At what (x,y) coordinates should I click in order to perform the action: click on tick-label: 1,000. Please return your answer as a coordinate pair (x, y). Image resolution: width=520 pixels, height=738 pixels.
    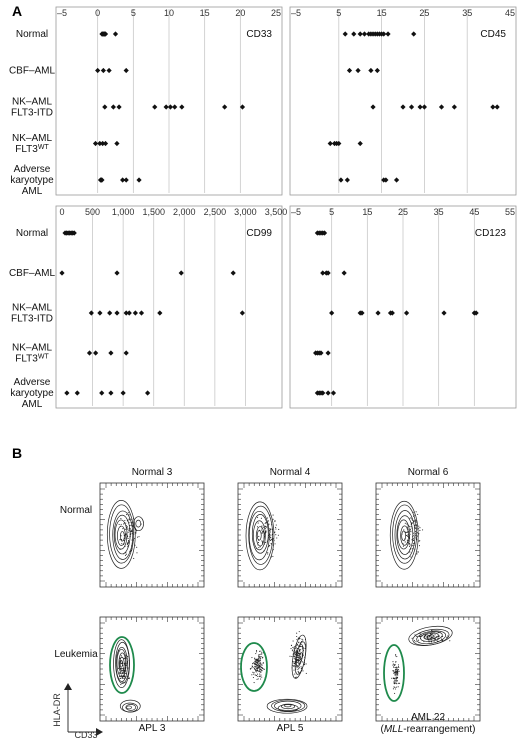
    Looking at the image, I should click on (123, 212).